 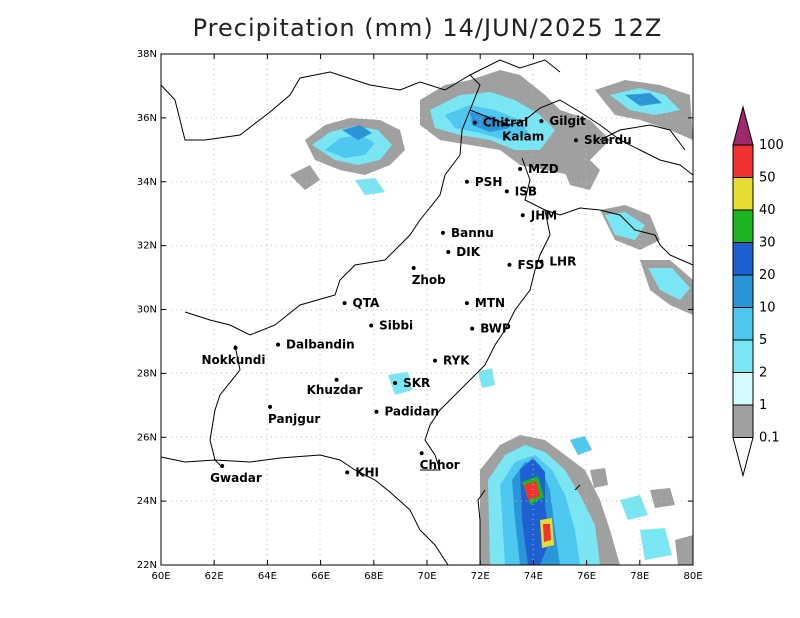 What do you see at coordinates (147, 182) in the screenshot?
I see `lat-tick-label: 34N` at bounding box center [147, 182].